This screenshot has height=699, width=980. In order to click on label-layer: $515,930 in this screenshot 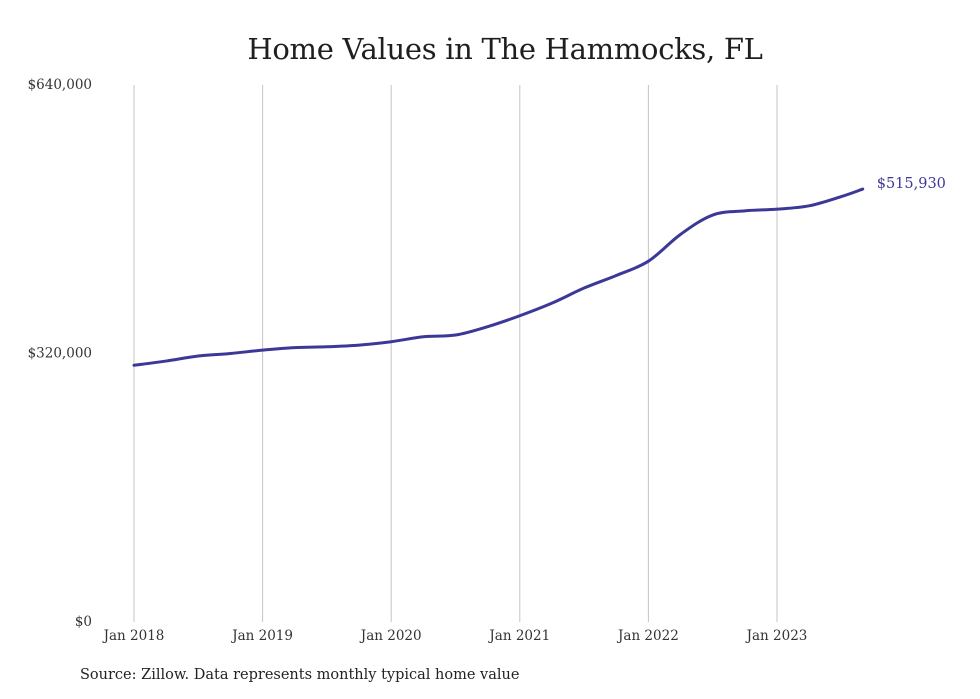, I will do `click(911, 184)`.